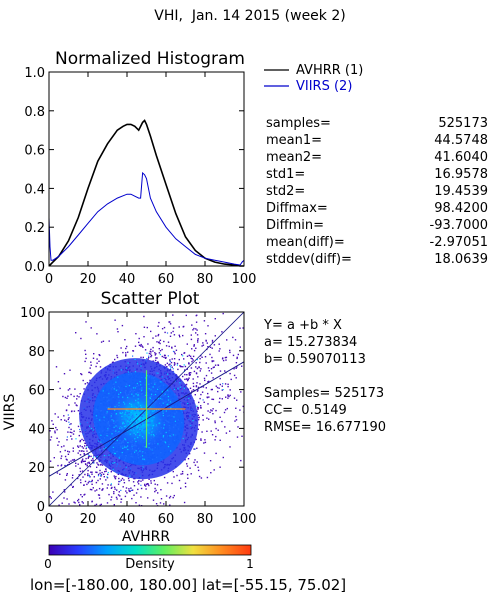 Image resolution: width=500 pixels, height=600 pixels. What do you see at coordinates (49, 519) in the screenshot?
I see `scatter-x-tick-label: 0` at bounding box center [49, 519].